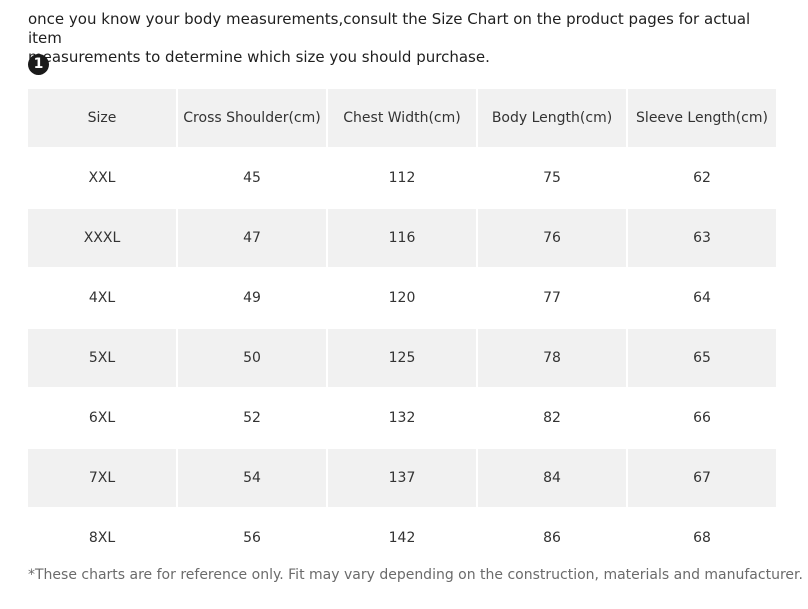 The image size is (808, 609). What do you see at coordinates (252, 538) in the screenshot?
I see `cell-cross-shoulder: 56` at bounding box center [252, 538].